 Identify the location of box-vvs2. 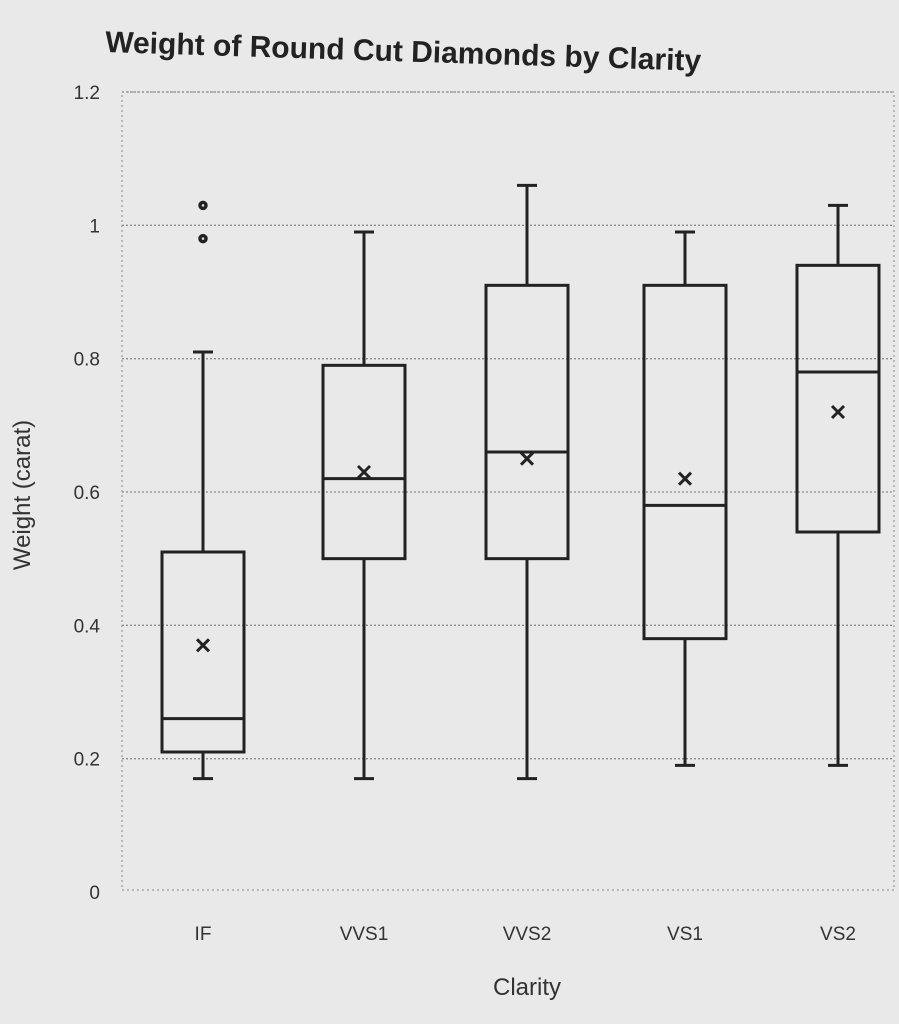
(527, 482).